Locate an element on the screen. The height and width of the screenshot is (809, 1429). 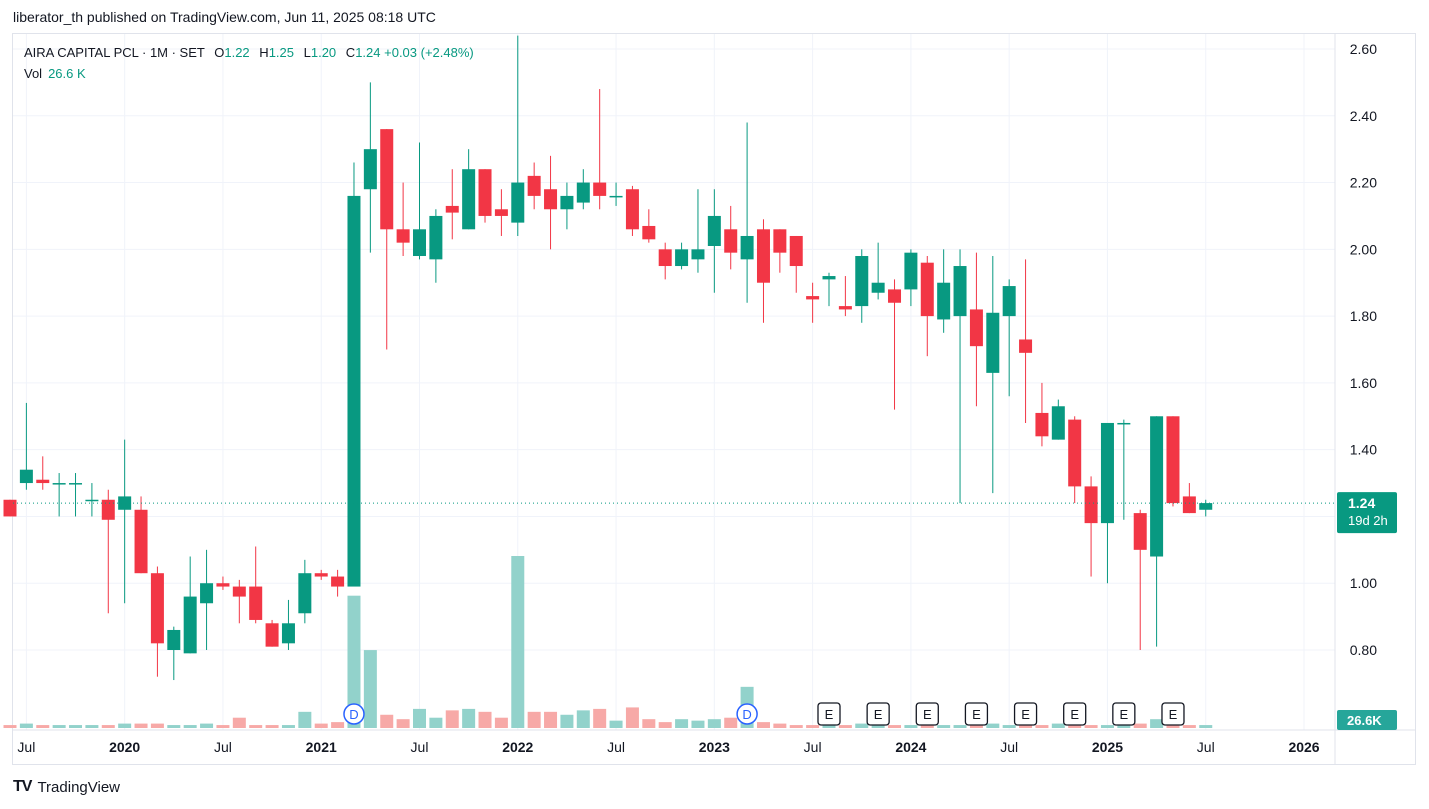
volume-value: 26.6 K is located at coordinates (67, 73).